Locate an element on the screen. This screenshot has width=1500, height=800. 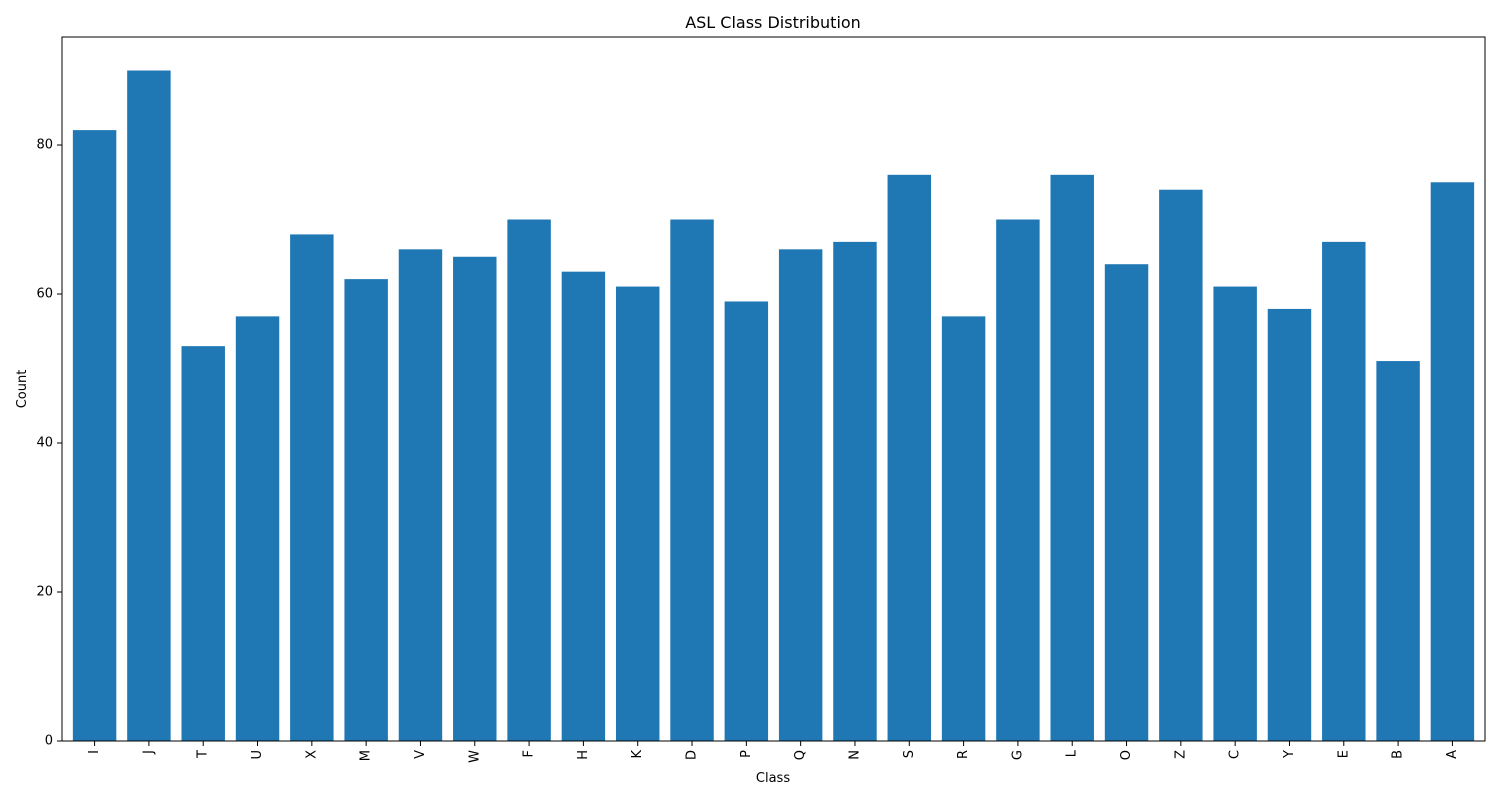
bar-X is located at coordinates (312, 488).